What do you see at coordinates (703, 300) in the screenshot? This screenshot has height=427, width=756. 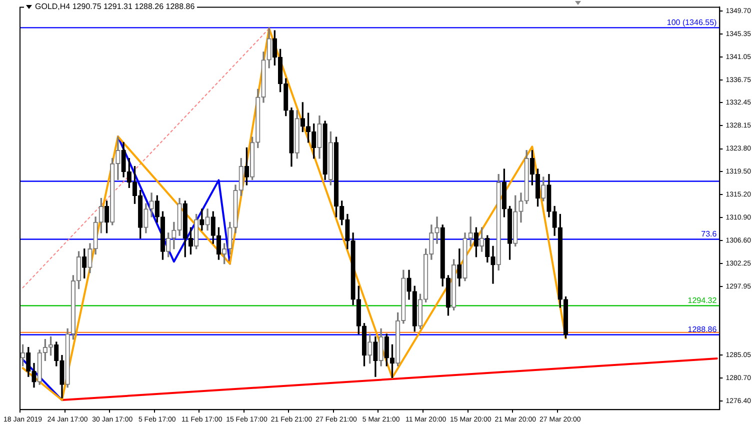 I see `ref-line-label: 1294.32` at bounding box center [703, 300].